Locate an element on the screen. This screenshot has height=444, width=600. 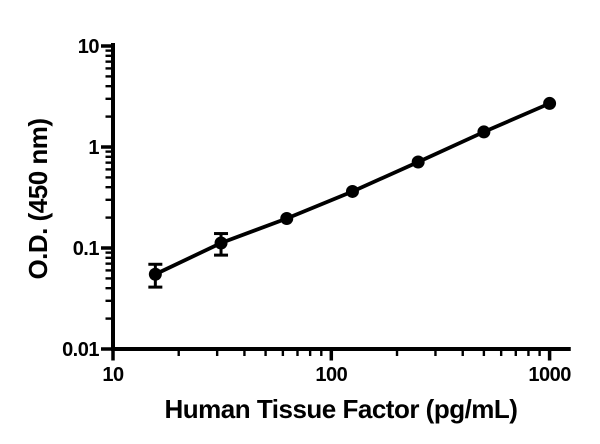
x-axis-title: Human Tissue Factor (pg/mL) is located at coordinates (341, 409).